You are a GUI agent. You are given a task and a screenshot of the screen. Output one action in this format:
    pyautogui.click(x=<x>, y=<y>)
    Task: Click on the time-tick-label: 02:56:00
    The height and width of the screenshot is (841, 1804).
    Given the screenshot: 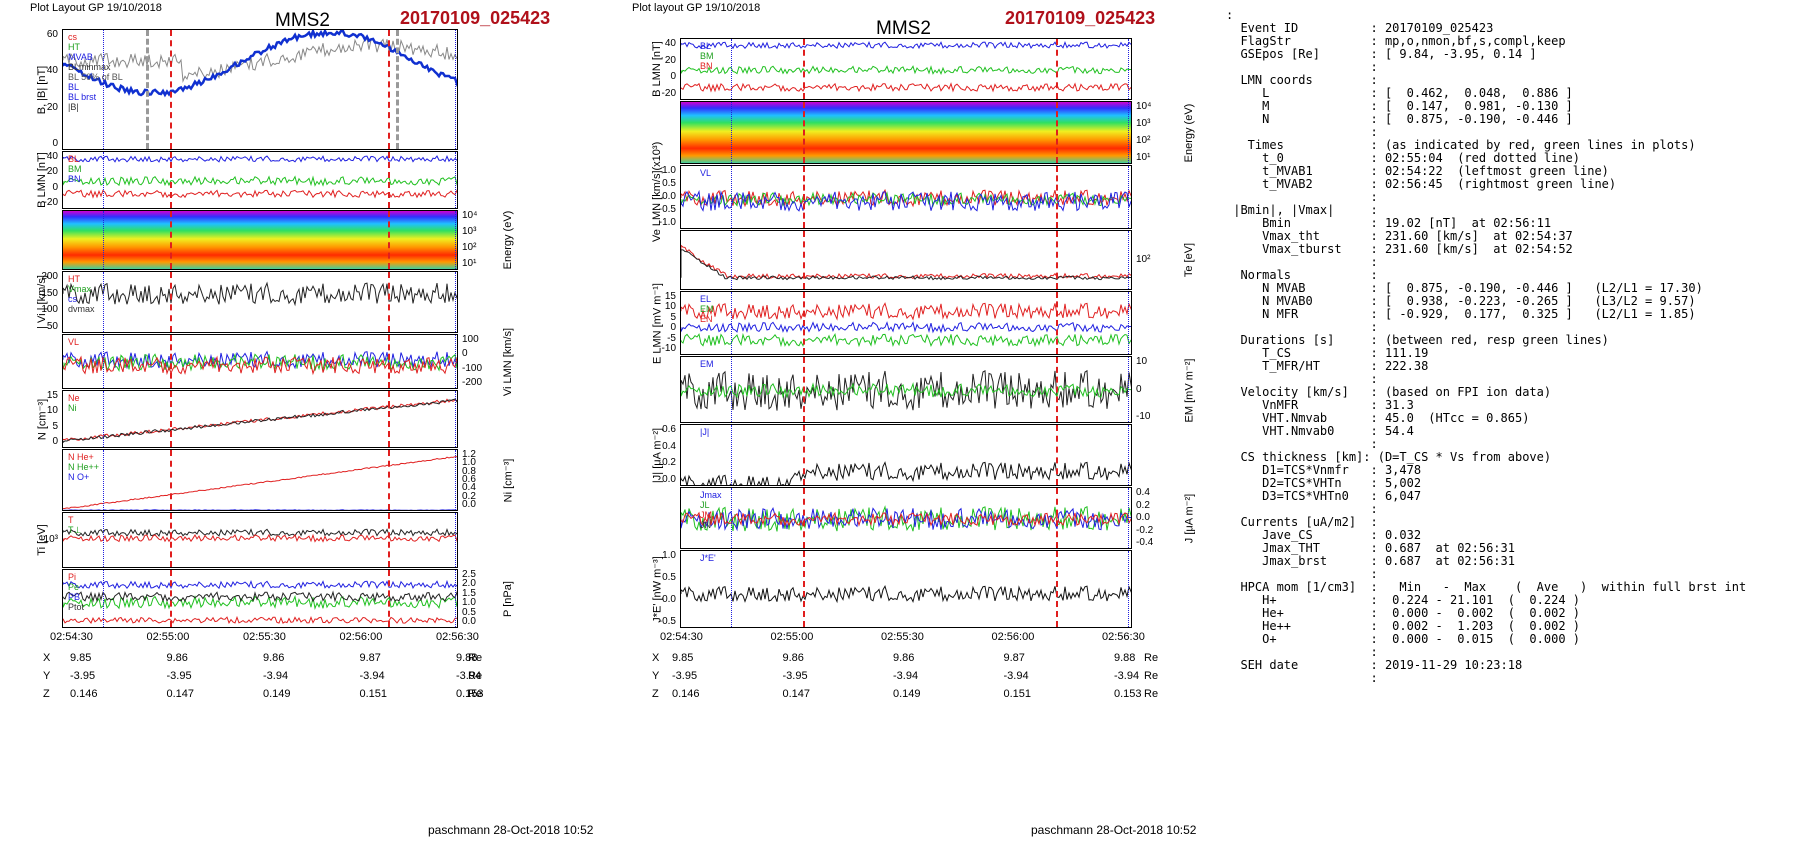 What is the action you would take?
    pyautogui.click(x=361, y=637)
    